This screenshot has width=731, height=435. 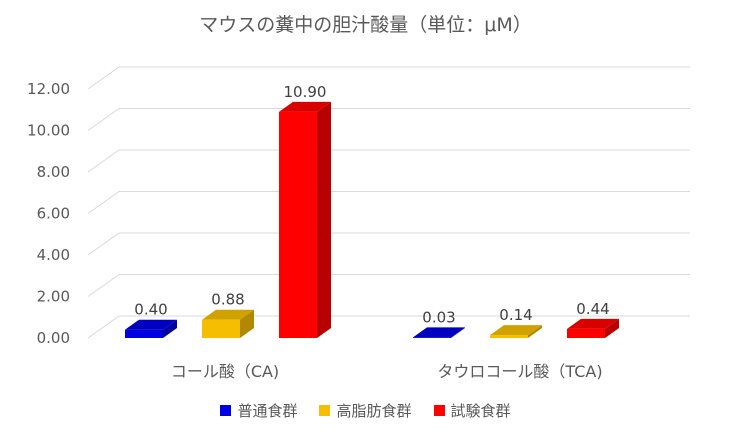 What do you see at coordinates (374, 411) in the screenshot?
I see `legend-label: 高脂肪食群` at bounding box center [374, 411].